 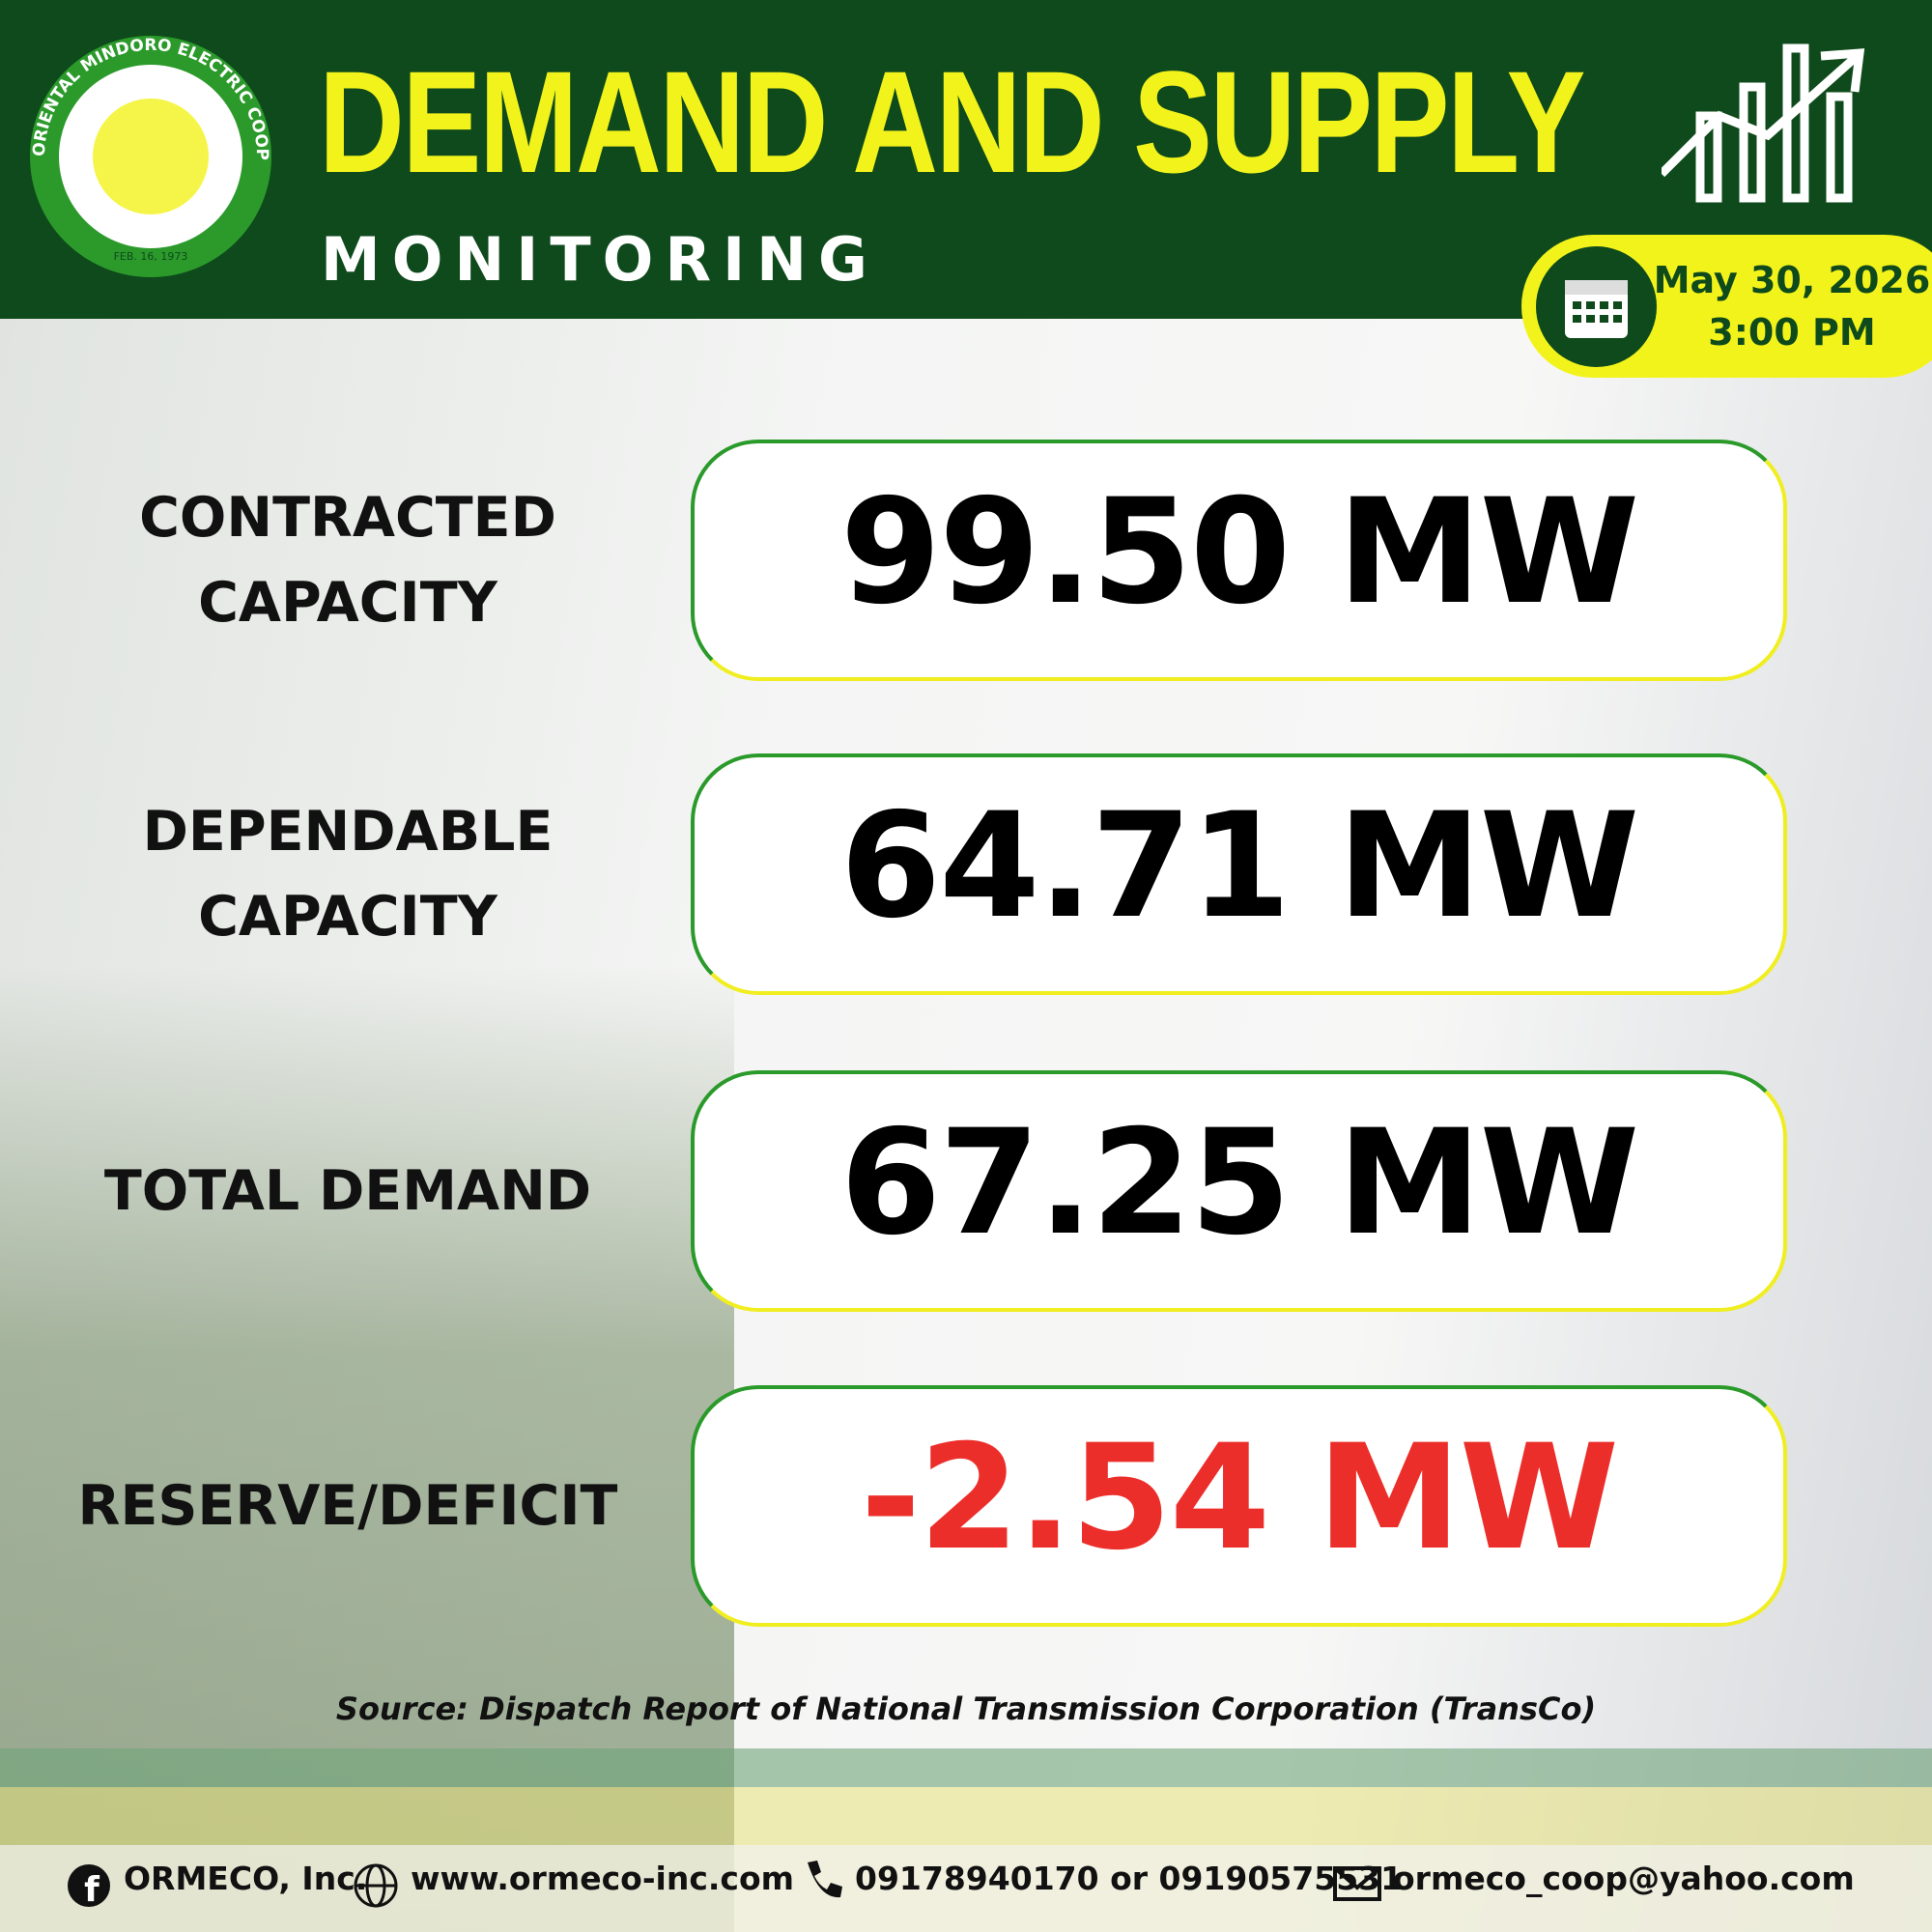 I want to click on time: 3:00 PM, so click(x=1792, y=332).